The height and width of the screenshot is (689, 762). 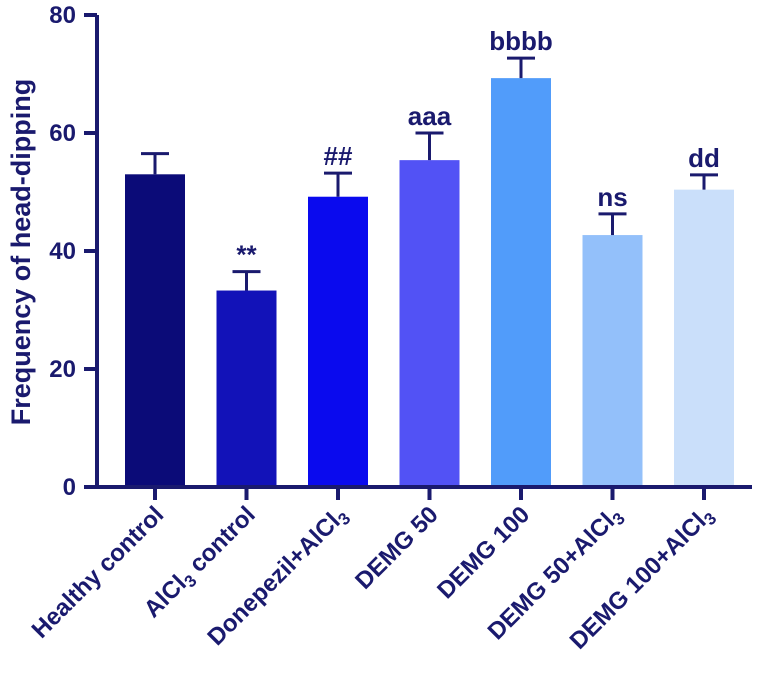 What do you see at coordinates (338, 156) in the screenshot?
I see `significance-label-2: ##` at bounding box center [338, 156].